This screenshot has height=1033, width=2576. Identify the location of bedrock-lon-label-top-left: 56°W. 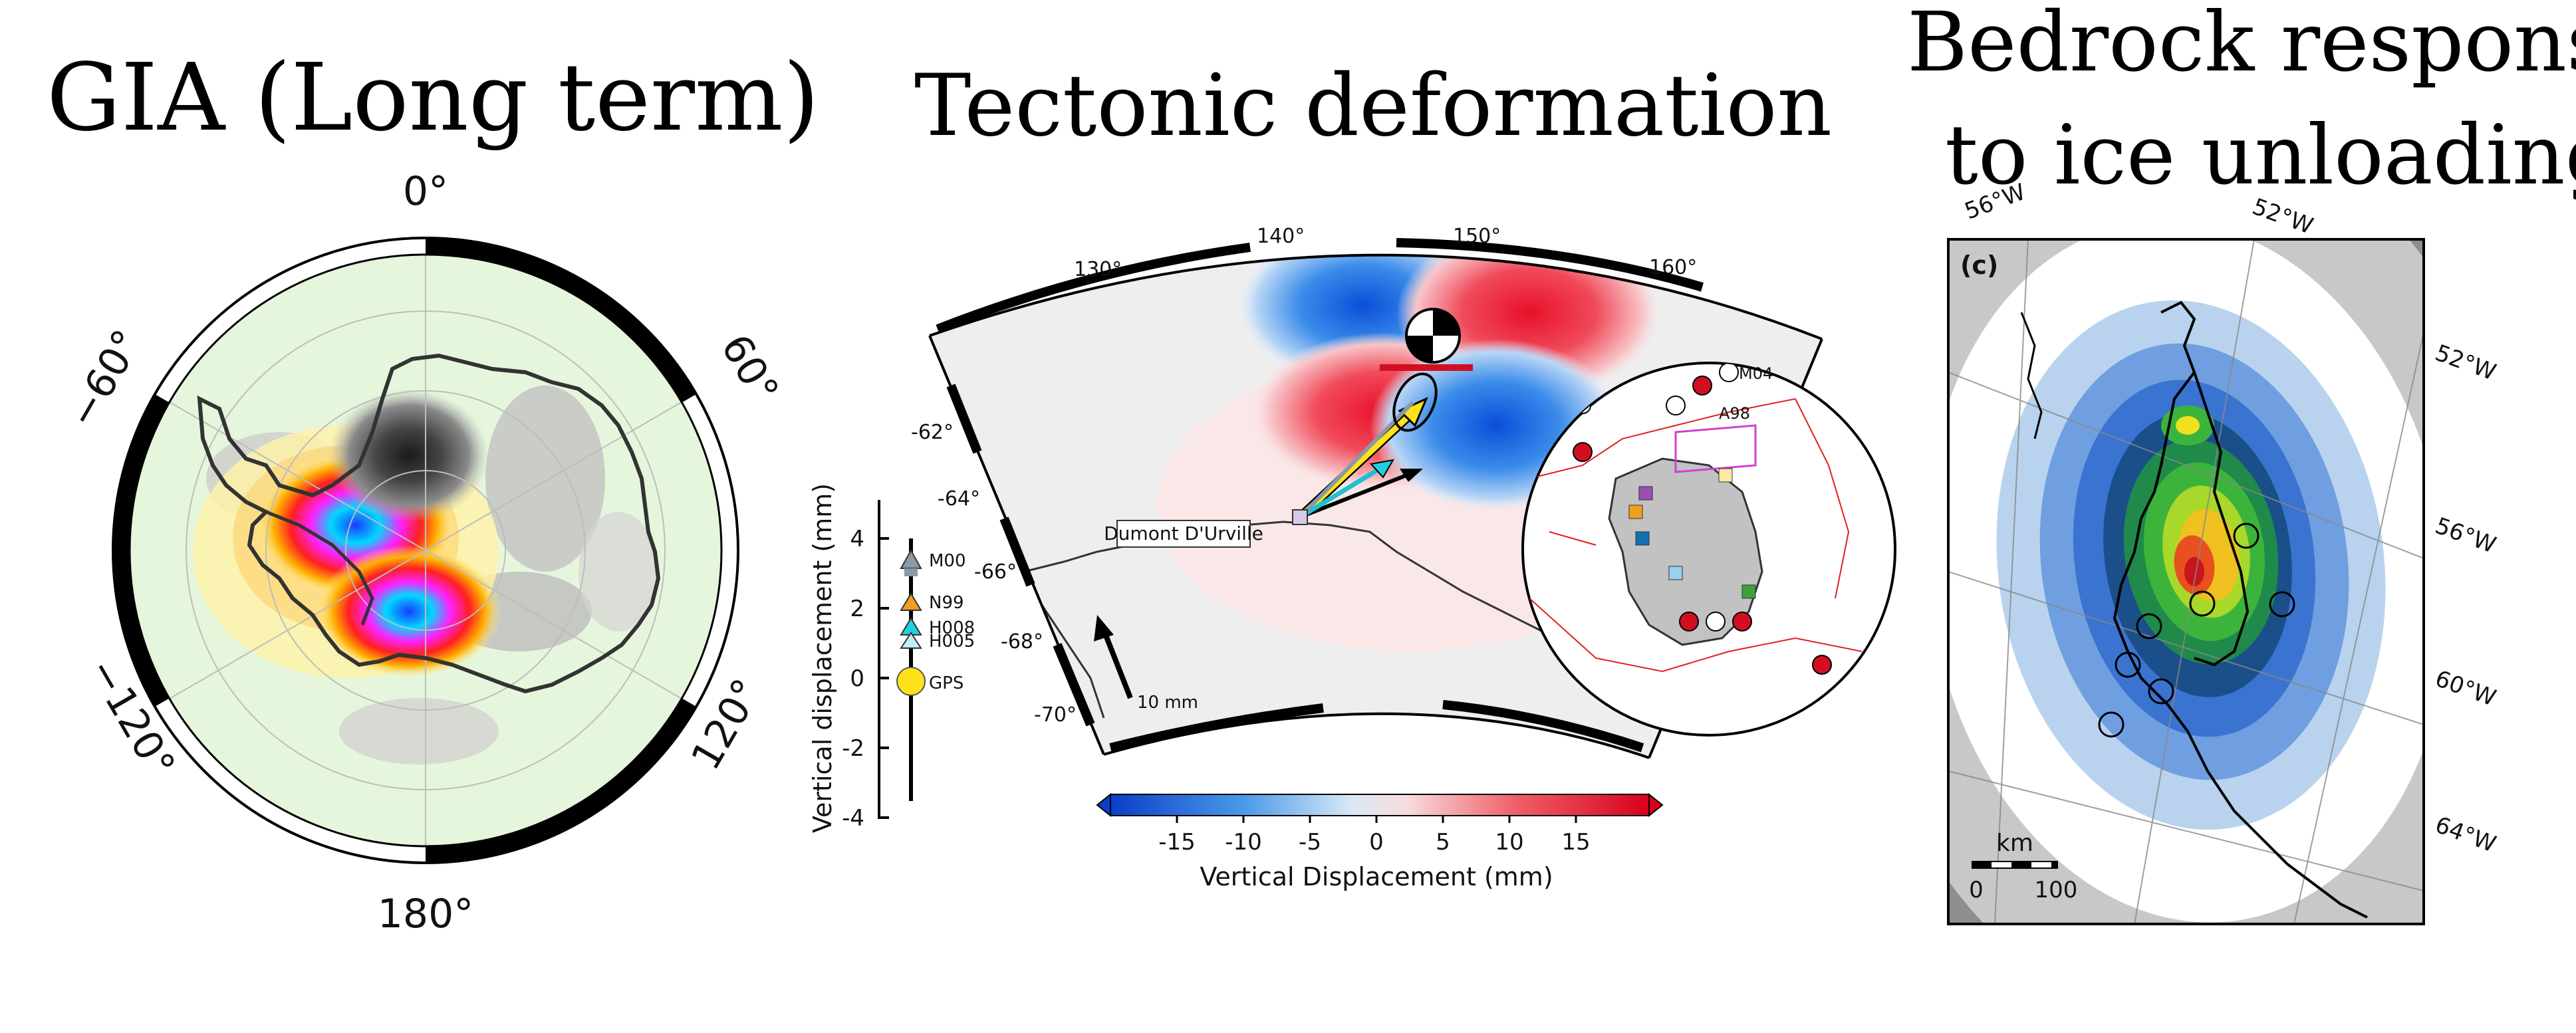
(1995, 202).